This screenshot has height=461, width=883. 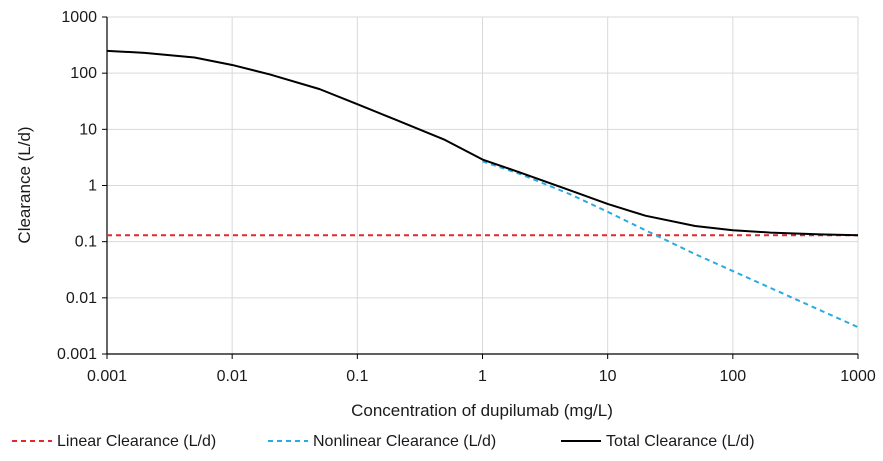 I want to click on legend-label-1: Linear Clearance (L/d), so click(x=136, y=441).